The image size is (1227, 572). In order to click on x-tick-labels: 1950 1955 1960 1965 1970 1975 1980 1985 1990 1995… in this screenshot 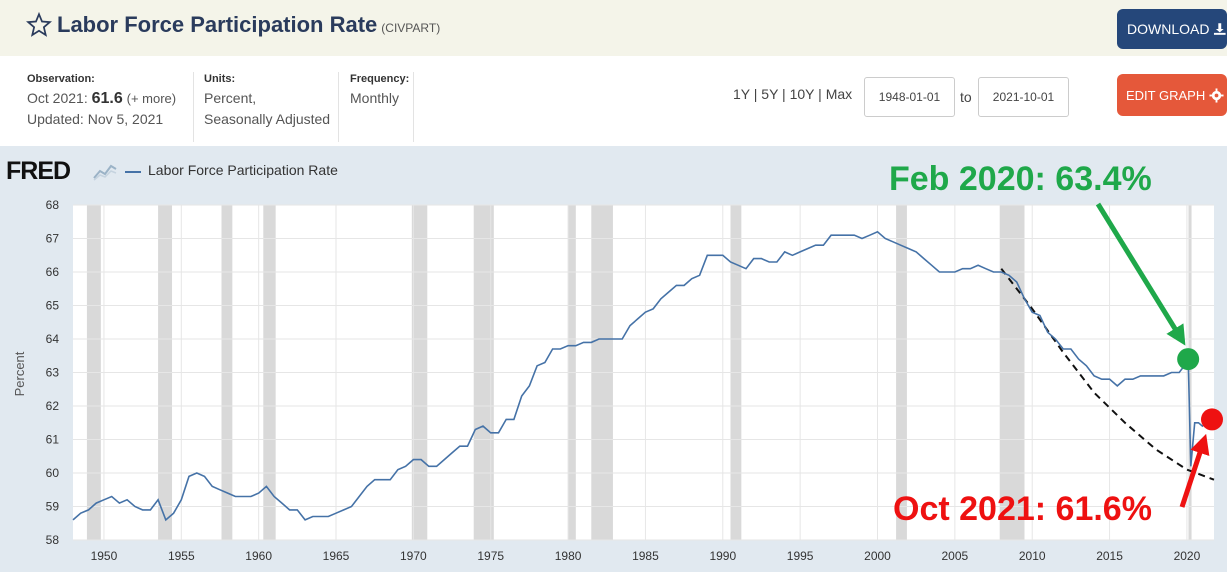, I will do `click(646, 556)`.